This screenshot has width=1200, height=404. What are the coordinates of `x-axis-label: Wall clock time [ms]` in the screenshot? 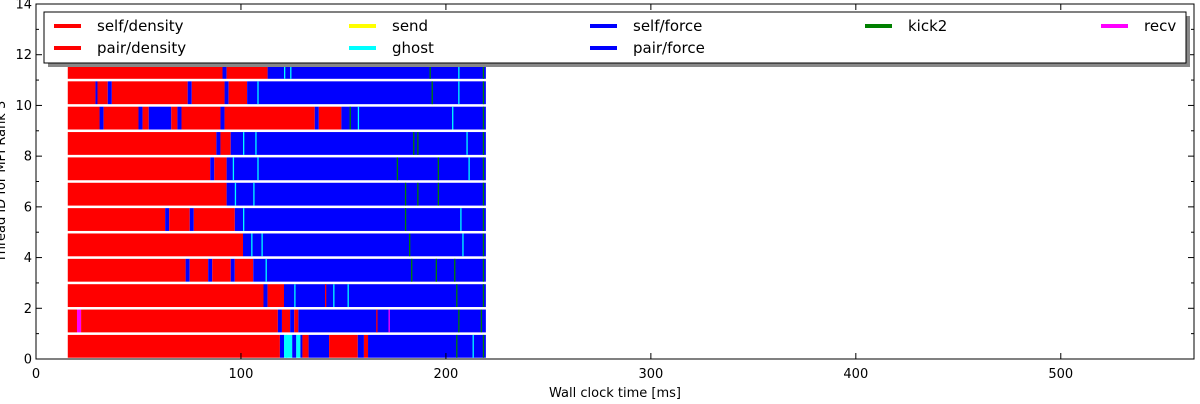 It's located at (615, 393).